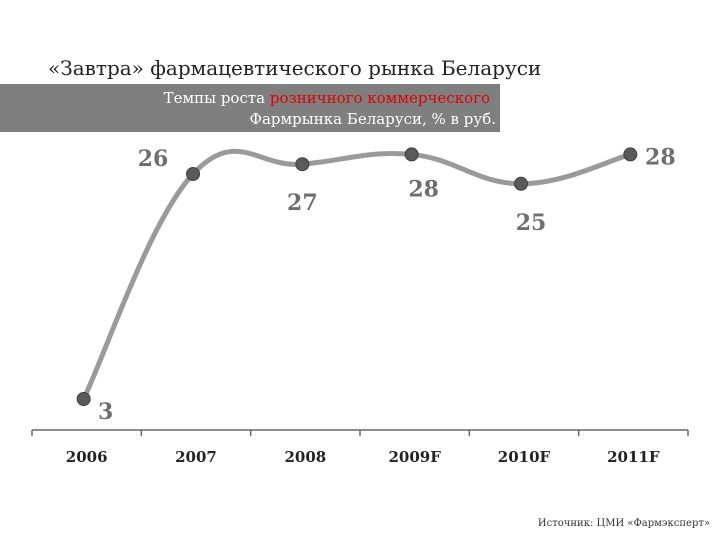  Describe the element at coordinates (660, 157) in the screenshot. I see `data-label-2011F: 28` at that location.